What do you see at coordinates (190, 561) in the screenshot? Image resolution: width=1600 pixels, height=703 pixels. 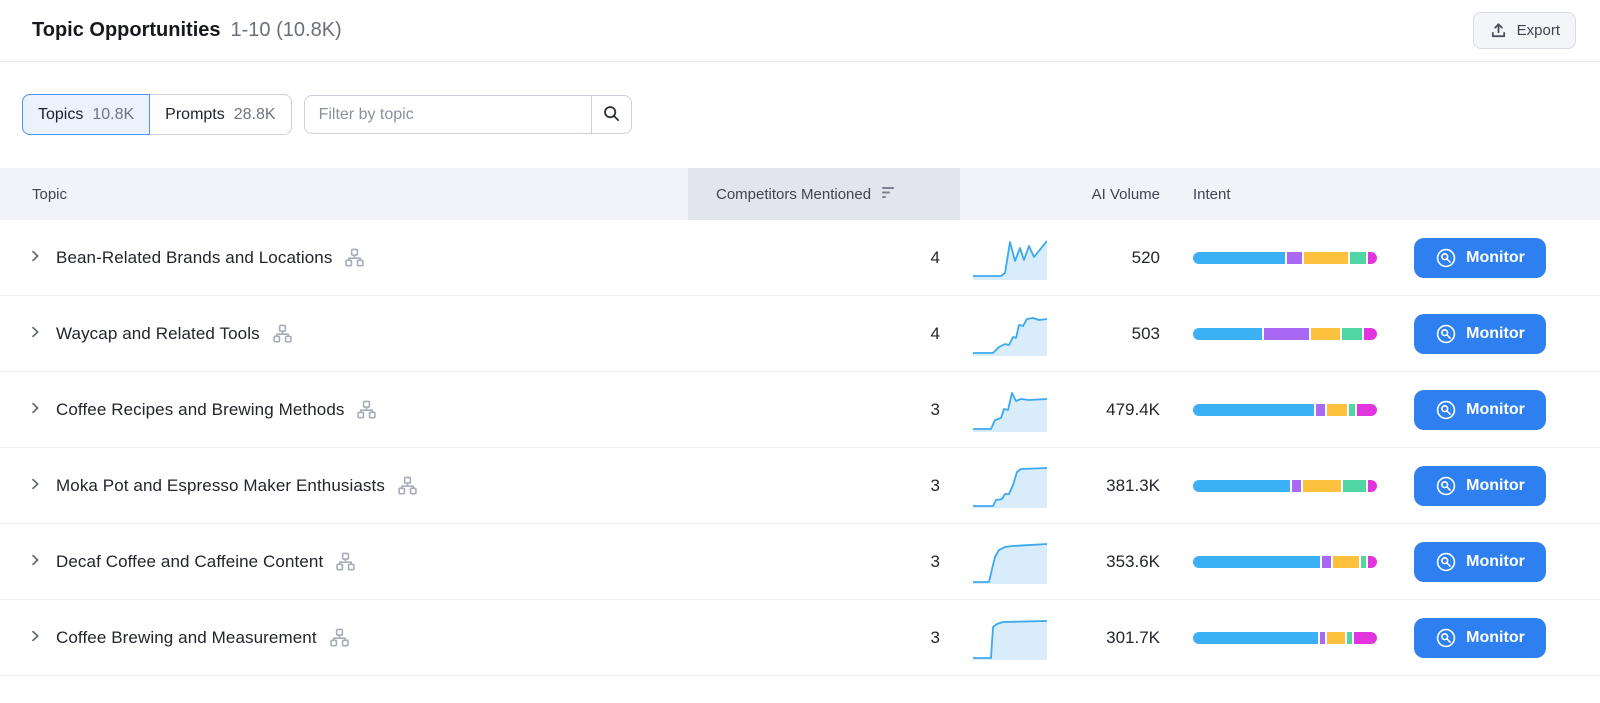 I see `topic-name: Decaf Coffee and Caffeine Content` at bounding box center [190, 561].